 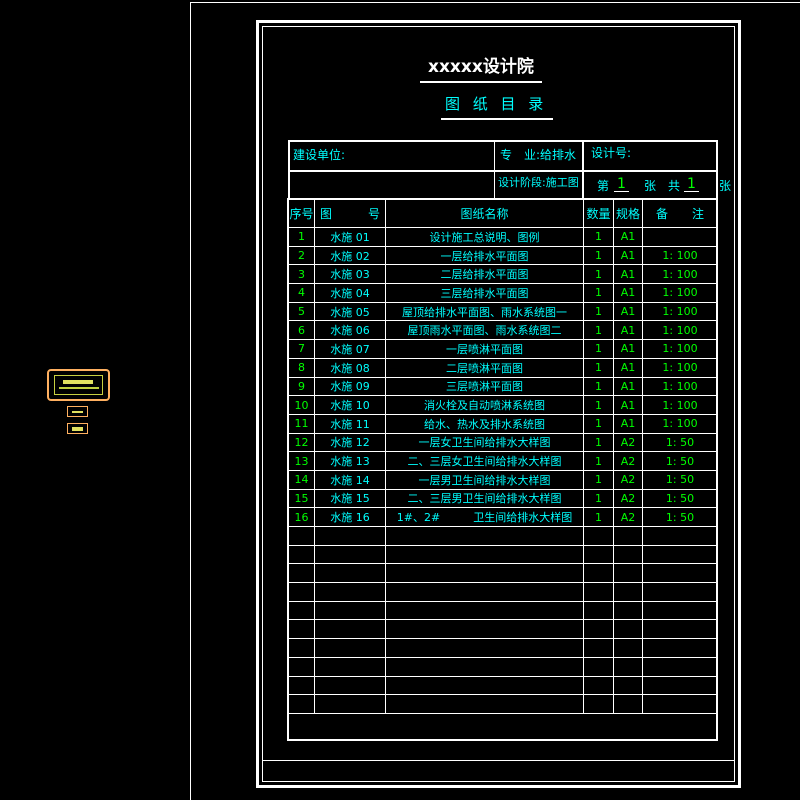 What do you see at coordinates (350, 442) in the screenshot?
I see `cell-code: 水施 12` at bounding box center [350, 442].